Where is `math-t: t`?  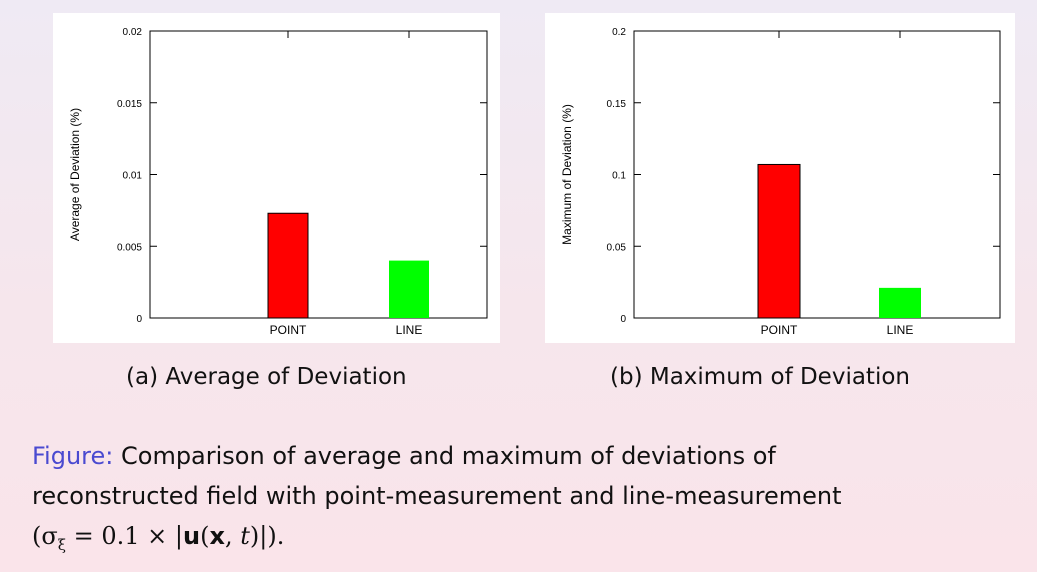
math-t: t is located at coordinates (245, 536).